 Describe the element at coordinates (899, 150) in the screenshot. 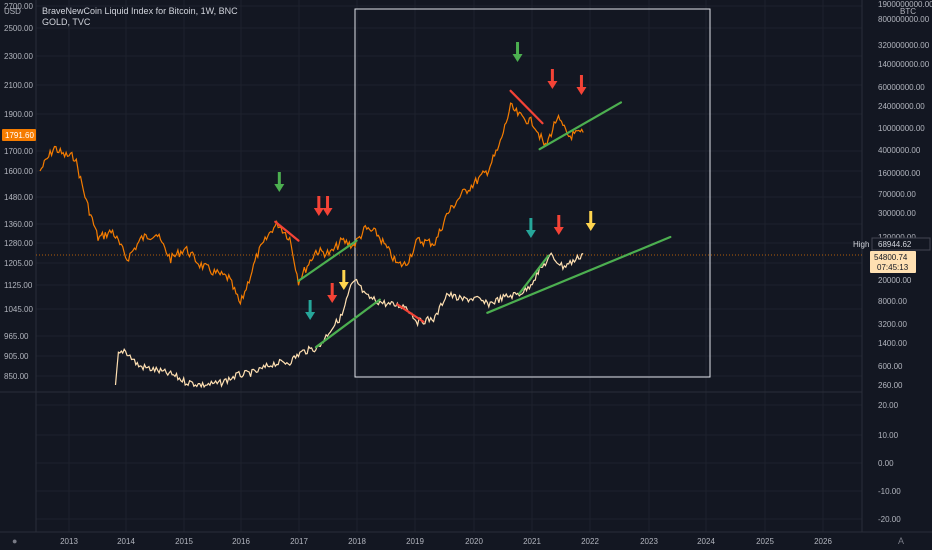

I see `right-tick-label: 4000000.00` at that location.